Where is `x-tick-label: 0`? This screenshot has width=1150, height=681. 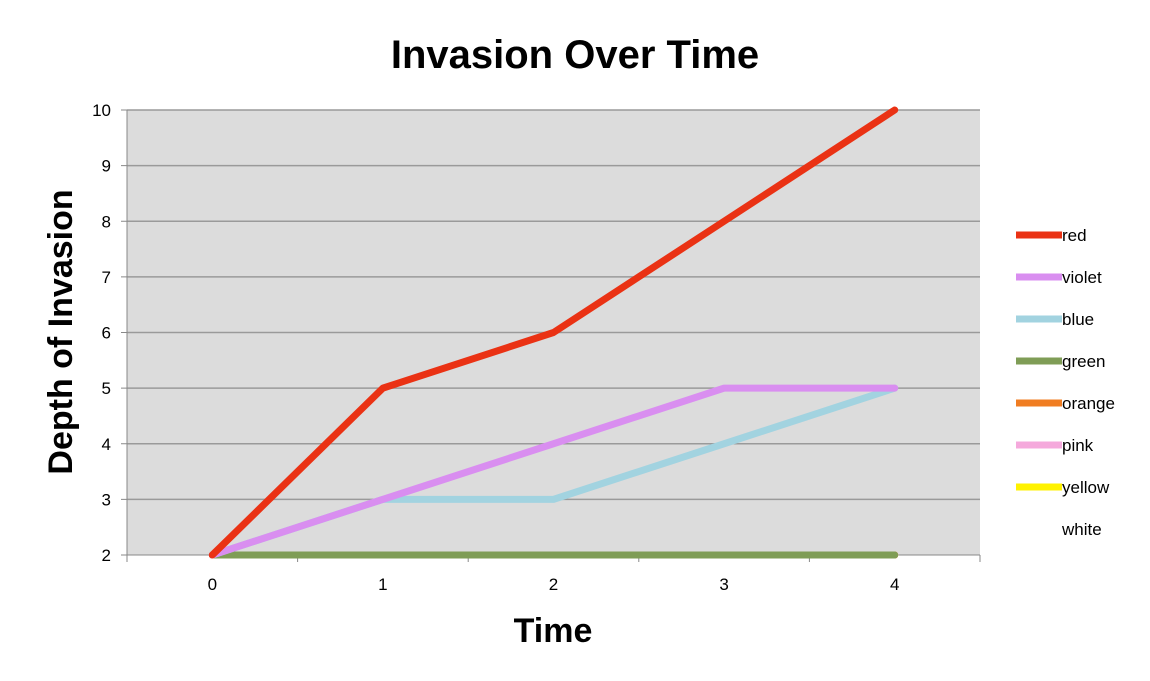
x-tick-label: 0 is located at coordinates (212, 584).